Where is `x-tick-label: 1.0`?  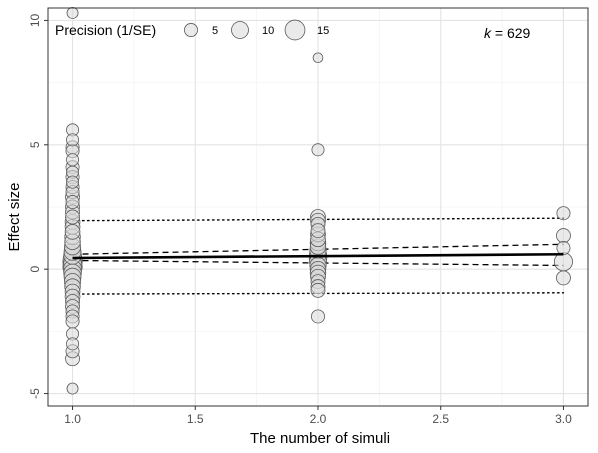
x-tick-label: 1.0 is located at coordinates (72, 419).